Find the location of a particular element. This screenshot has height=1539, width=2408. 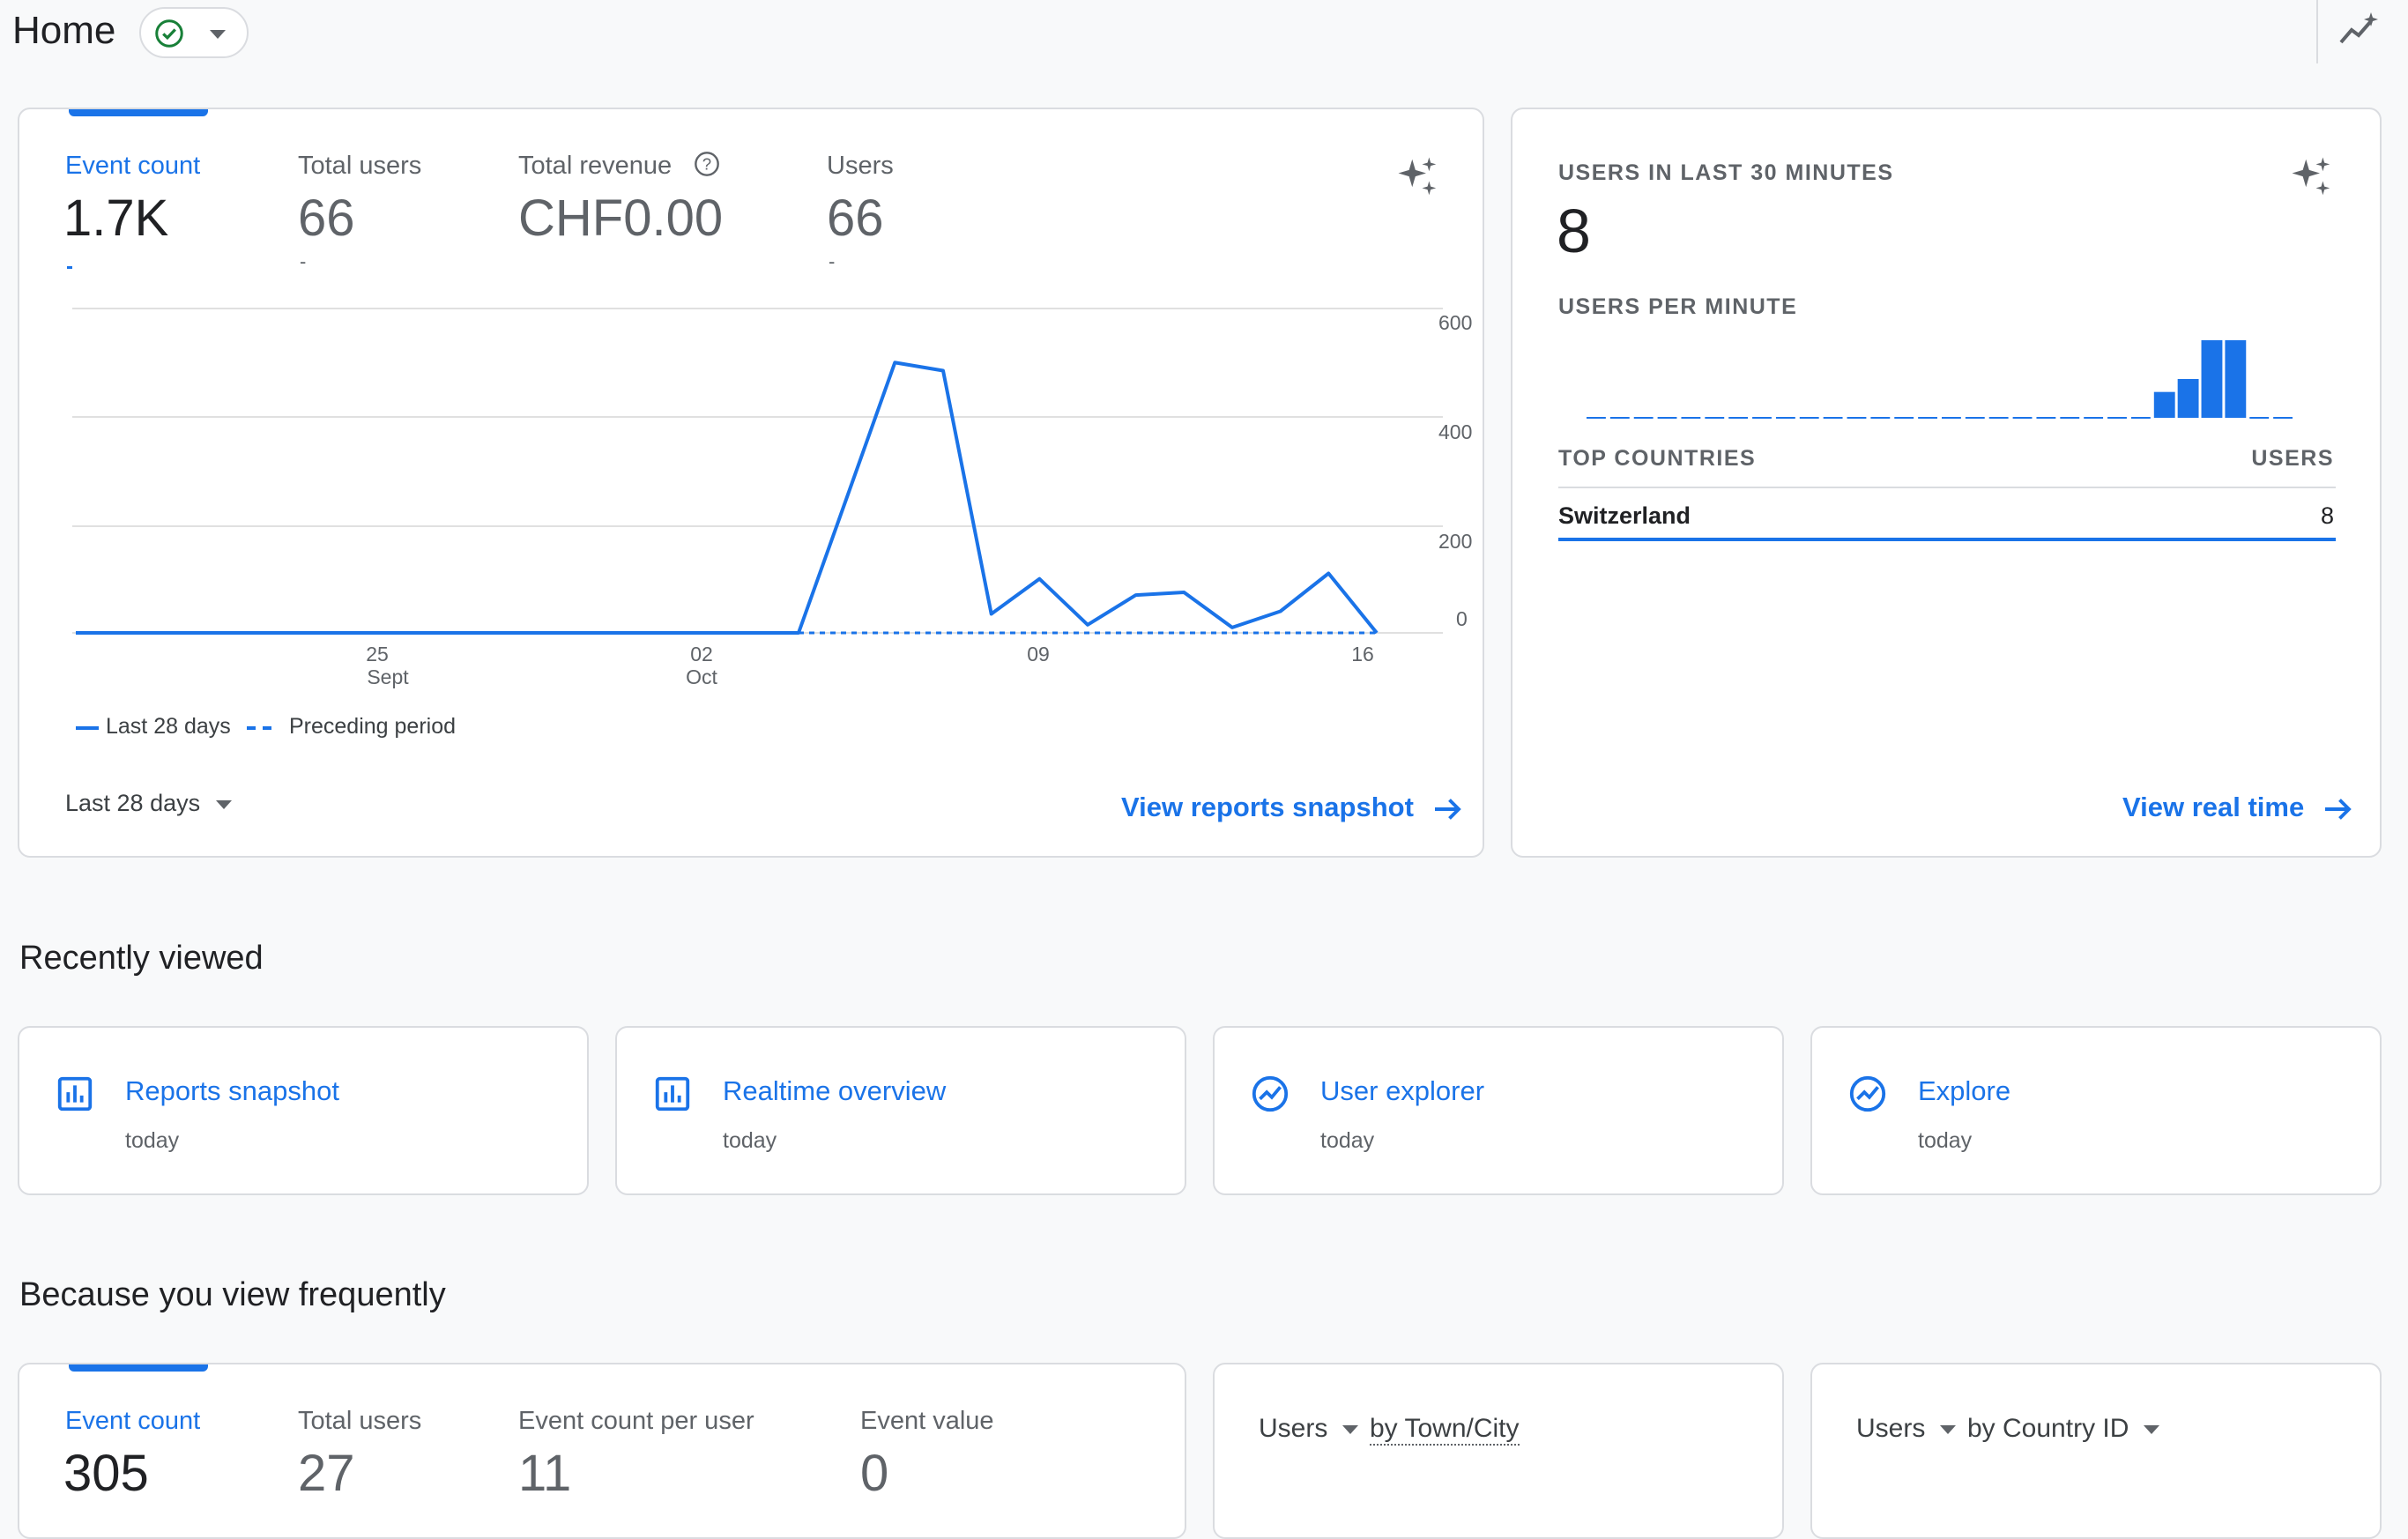

x-tick: 09 is located at coordinates (1038, 654).